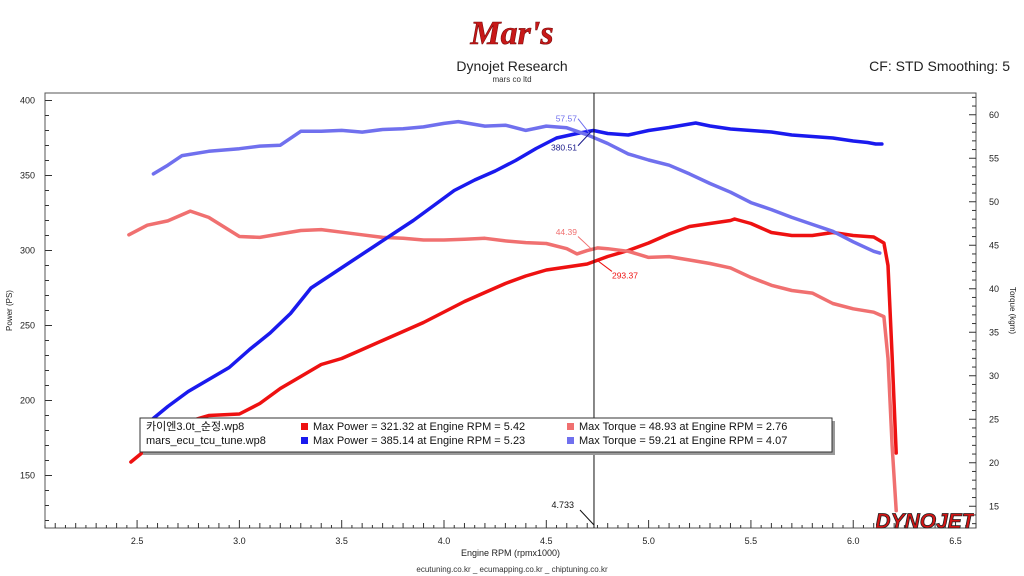  Describe the element at coordinates (994, 506) in the screenshot. I see `y-right-tick-label: 15` at that location.